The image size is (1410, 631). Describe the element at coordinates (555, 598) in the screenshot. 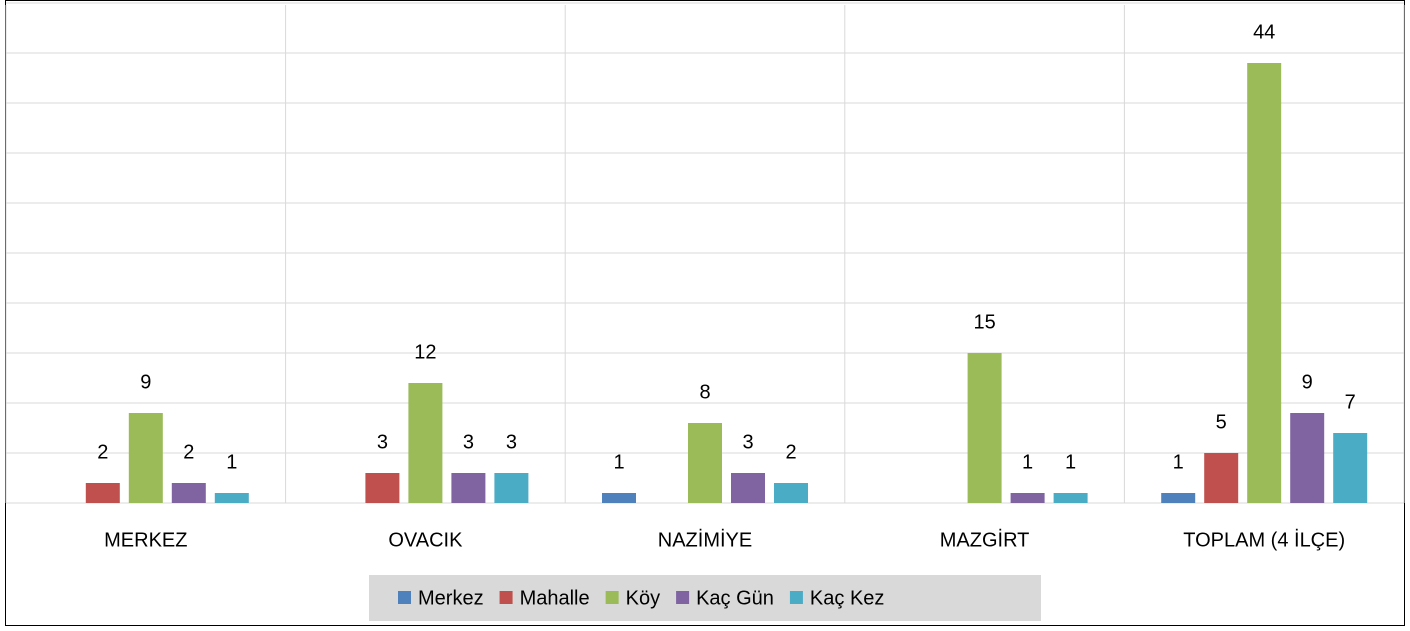

I see `legend-label: Mahalle` at that location.